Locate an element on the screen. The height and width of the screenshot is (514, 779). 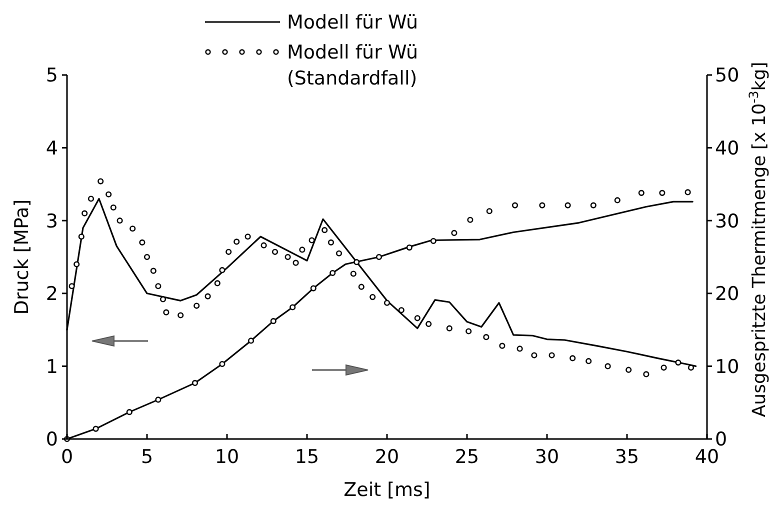
y-axis-title: Druck [MPa] is located at coordinates (22, 257).